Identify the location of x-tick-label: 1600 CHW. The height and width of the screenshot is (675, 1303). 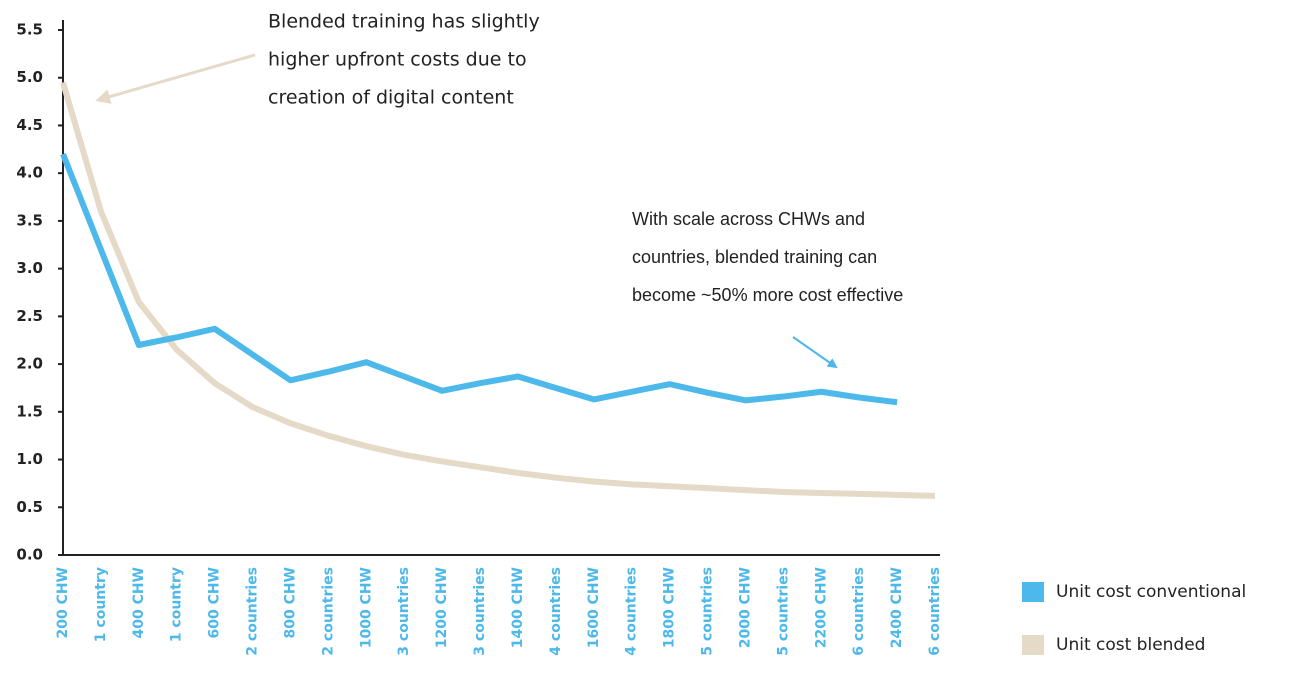
(594, 607).